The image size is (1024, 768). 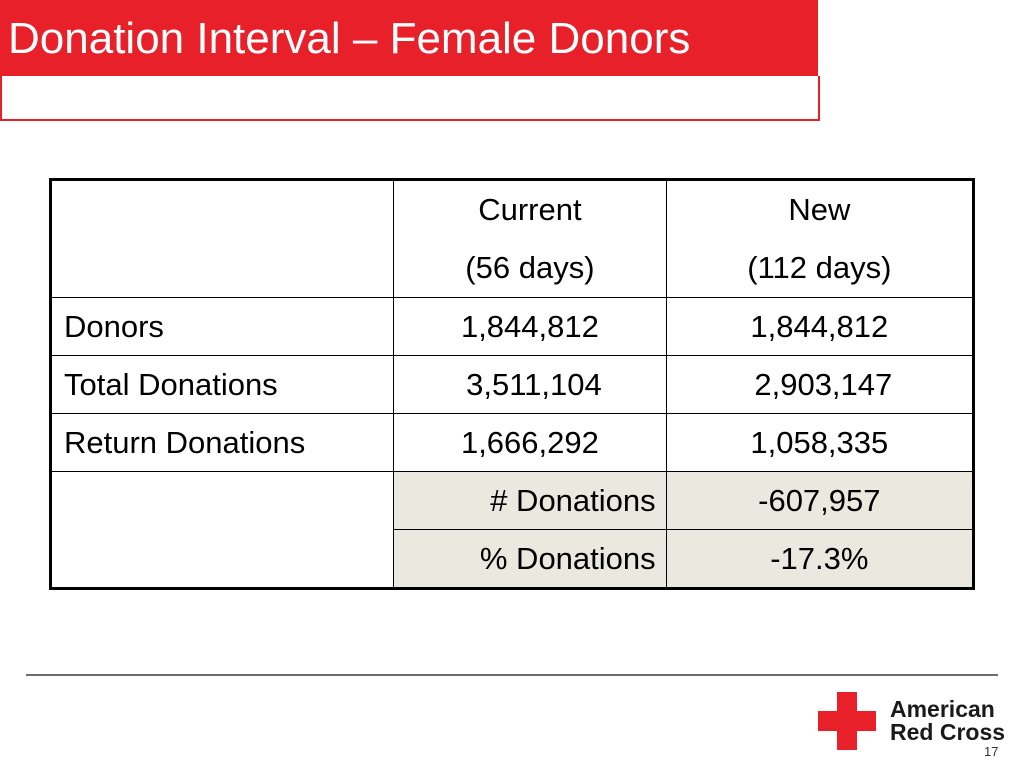 I want to click on header-new-interval: (112 days), so click(x=819, y=267).